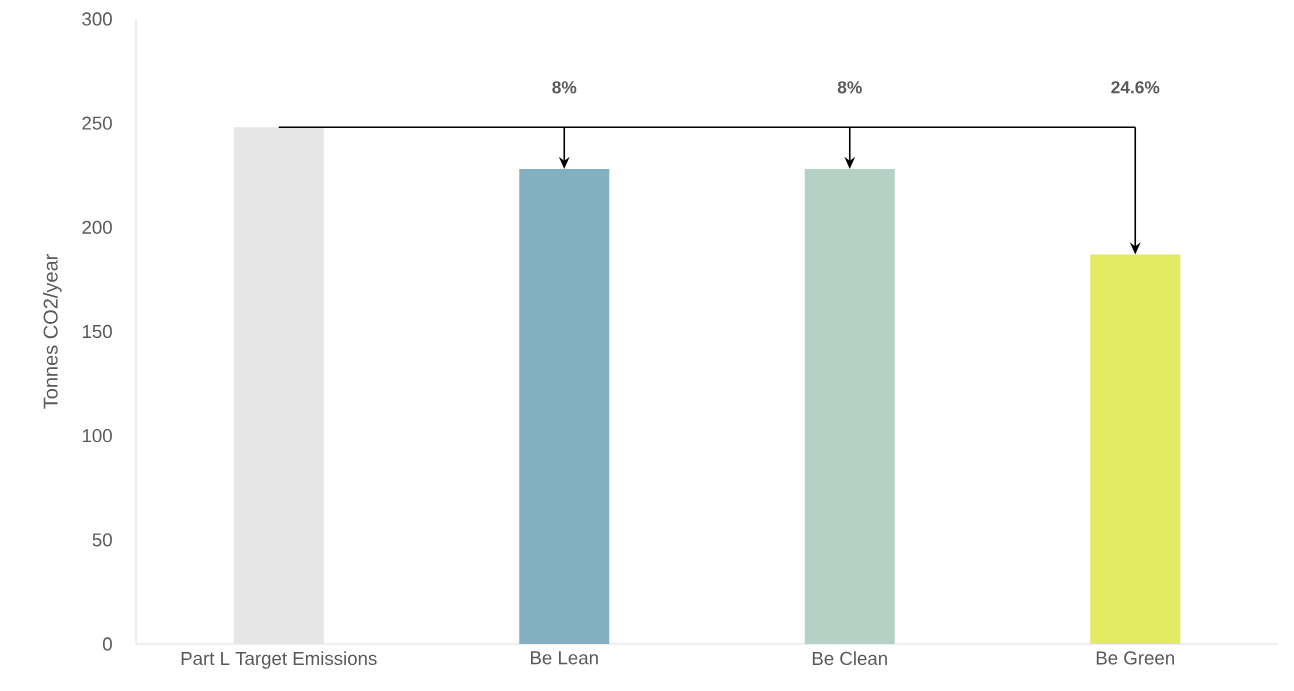  Describe the element at coordinates (849, 658) in the screenshot. I see `x-tick-label: Be Clean` at that location.